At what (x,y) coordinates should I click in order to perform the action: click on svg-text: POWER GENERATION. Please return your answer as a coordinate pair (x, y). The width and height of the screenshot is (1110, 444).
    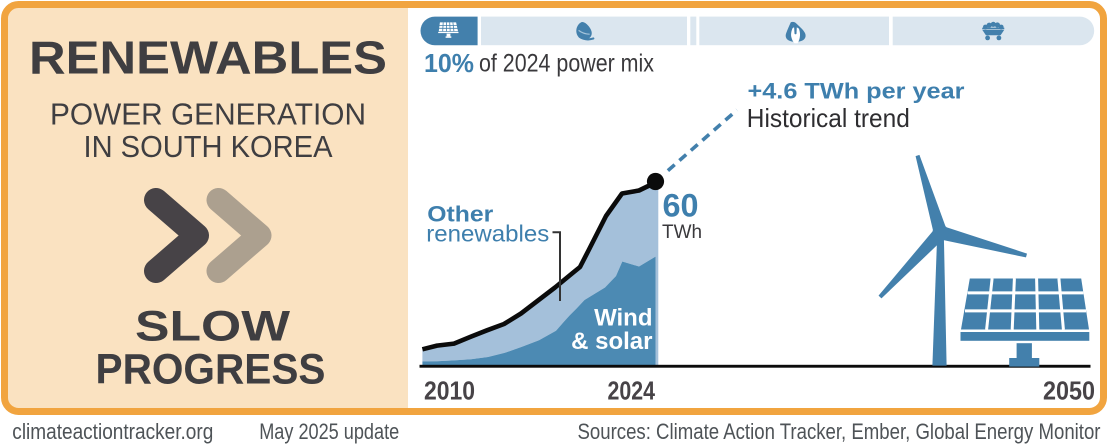
    Looking at the image, I should click on (208, 114).